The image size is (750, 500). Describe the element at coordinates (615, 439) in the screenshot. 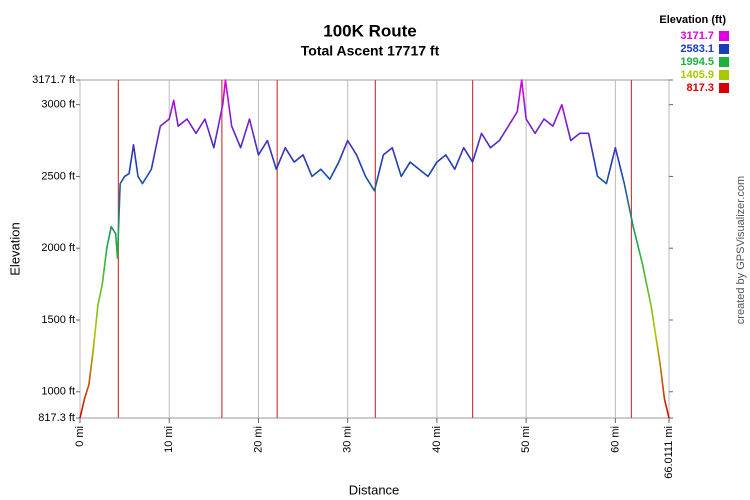

I see `x-tick-label: 60 mi` at that location.